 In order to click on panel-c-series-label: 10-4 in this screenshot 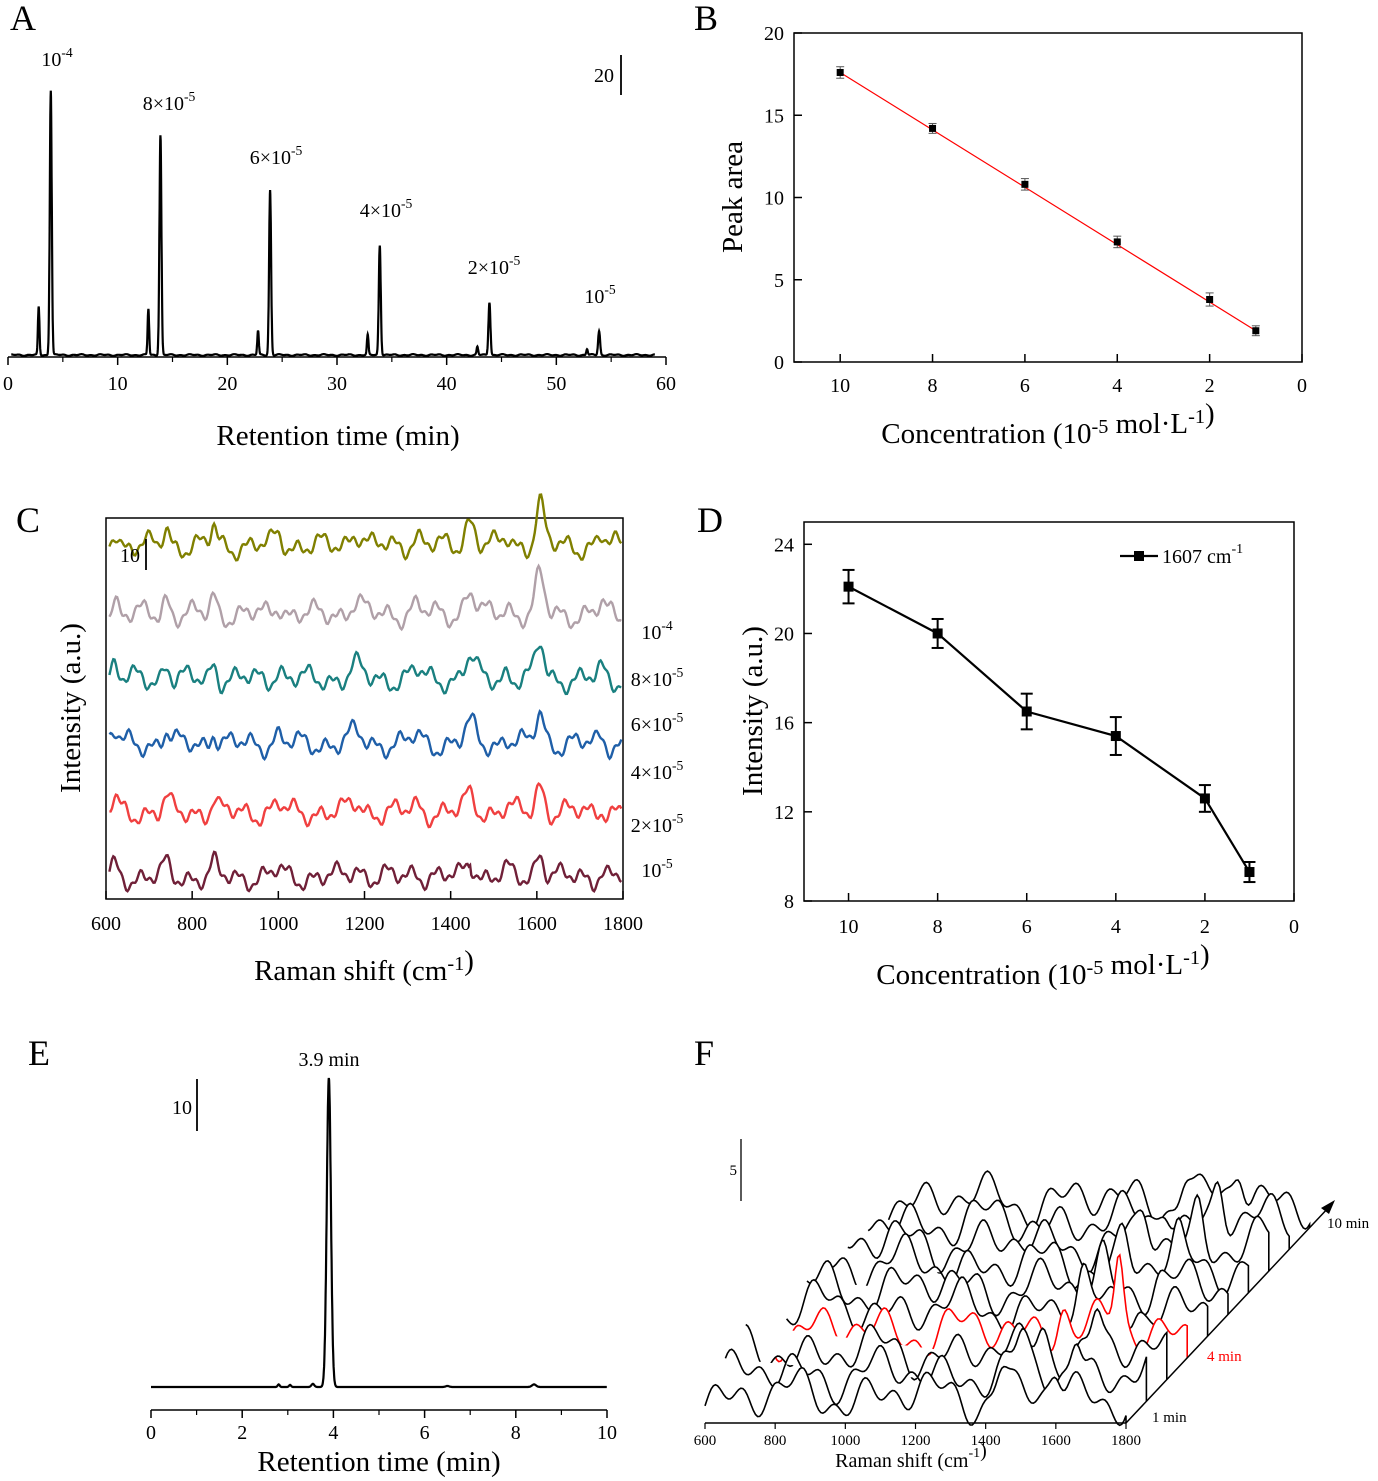, I will do `click(657, 631)`.